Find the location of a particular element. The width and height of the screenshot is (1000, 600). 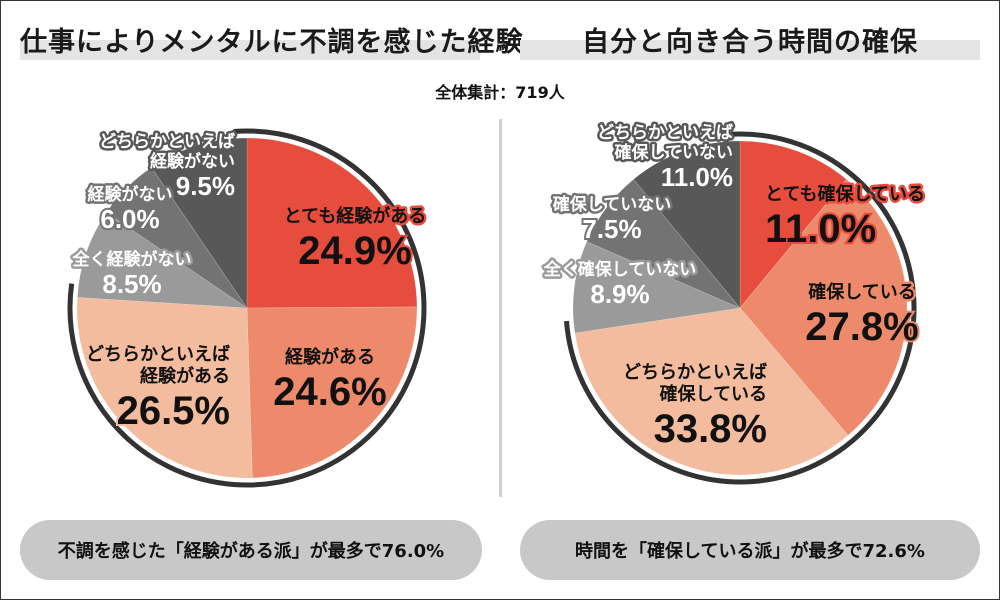

slice-value-label: 27.8% is located at coordinates (861, 327).